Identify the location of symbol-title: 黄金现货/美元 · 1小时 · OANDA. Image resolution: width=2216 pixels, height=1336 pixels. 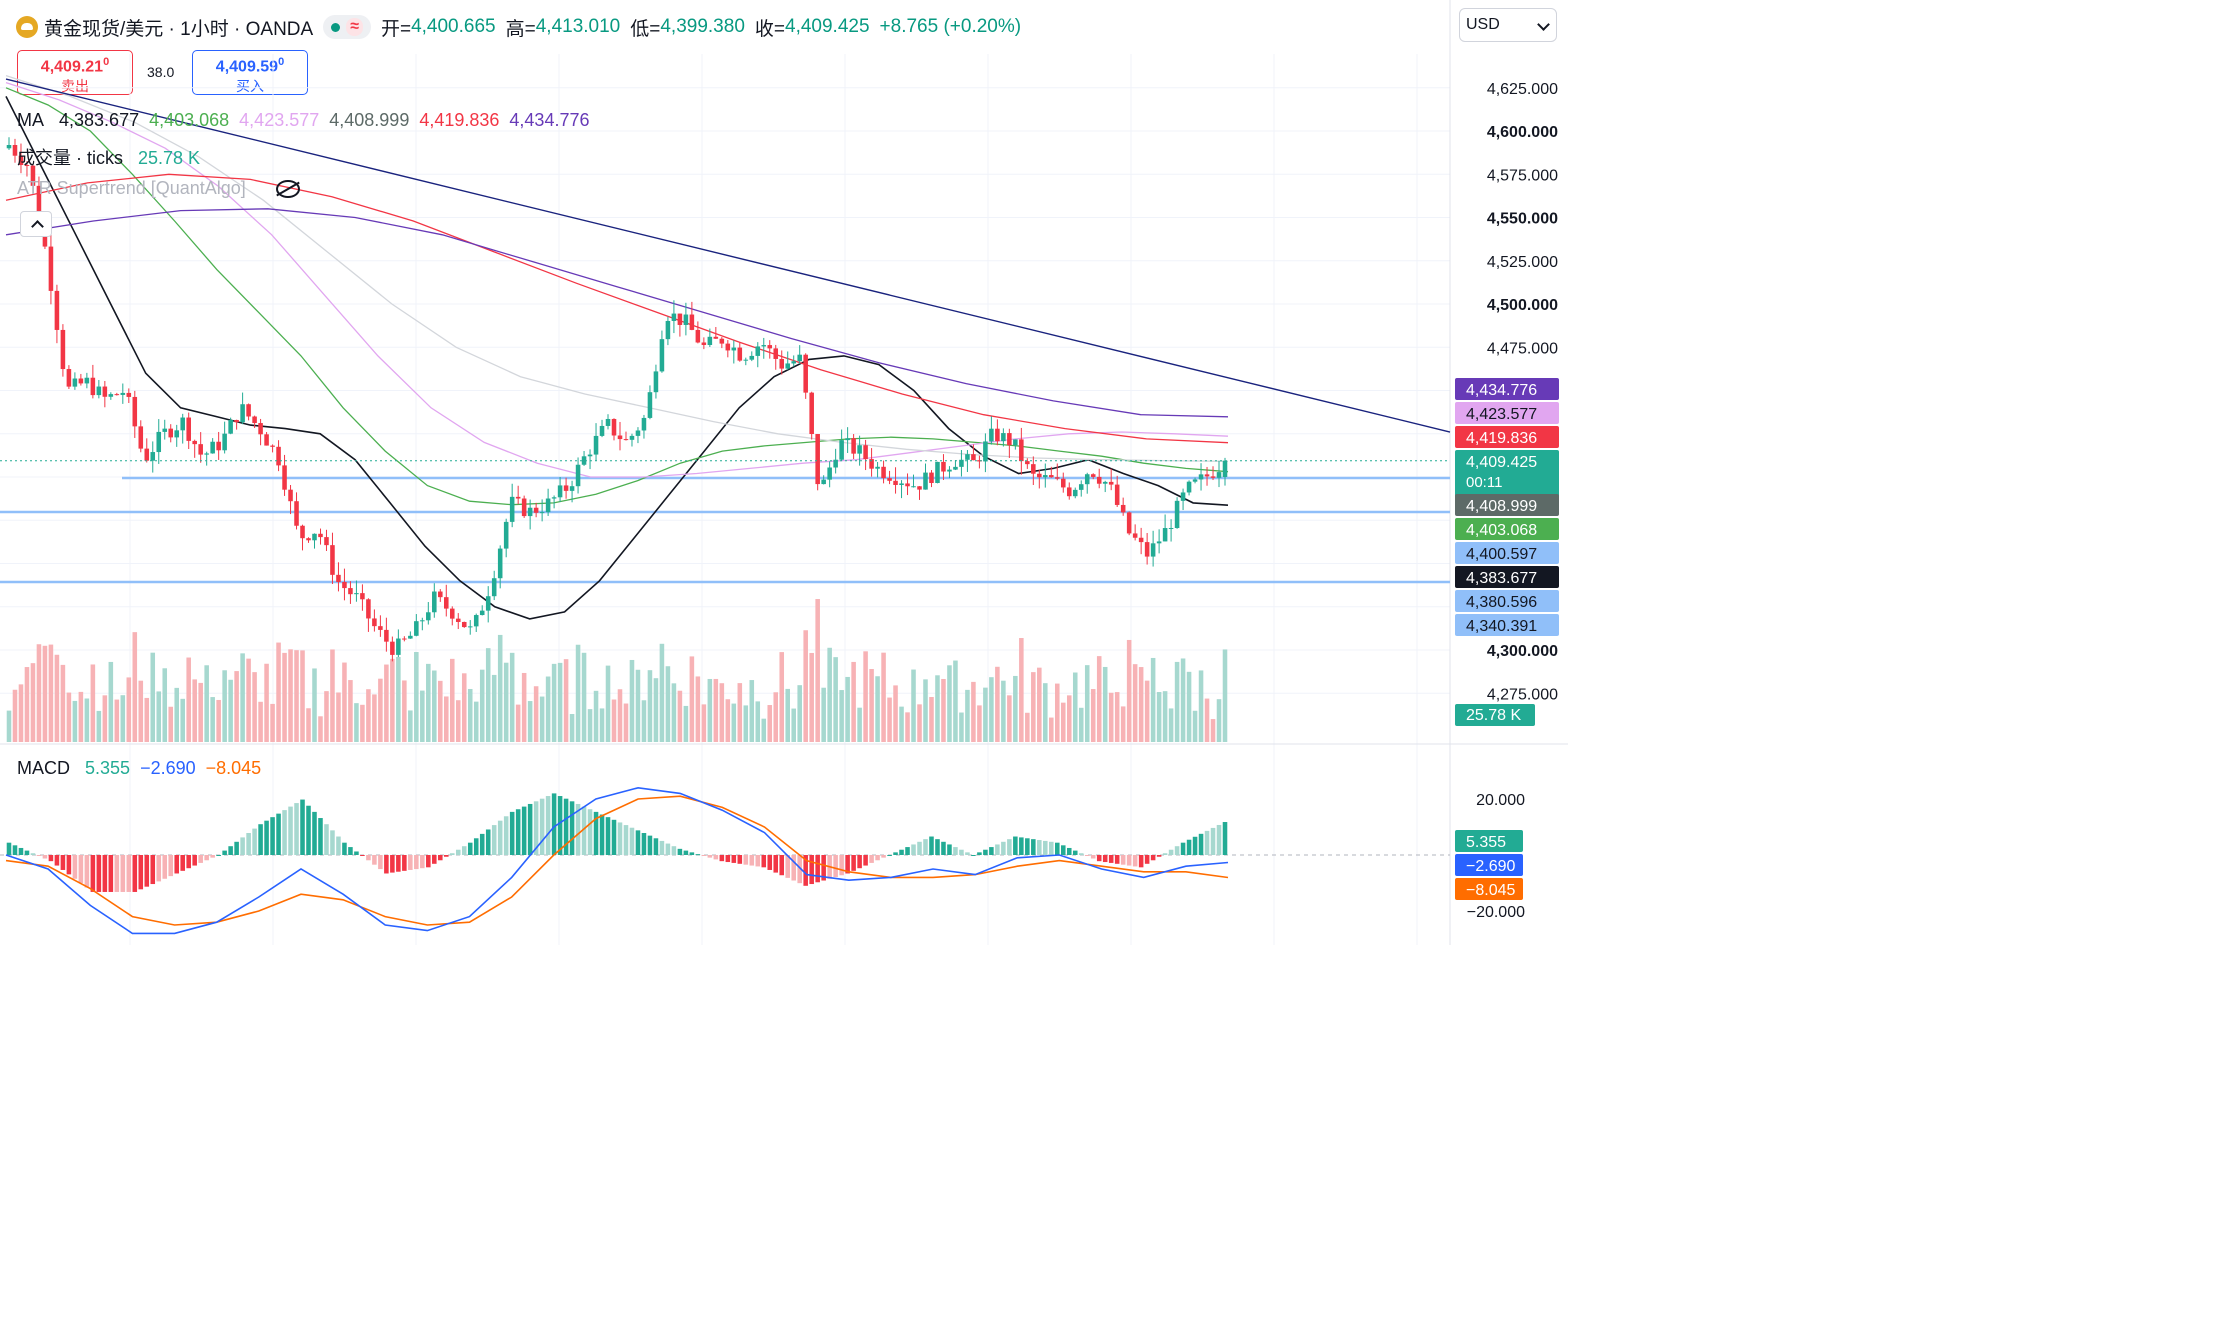
(179, 29).